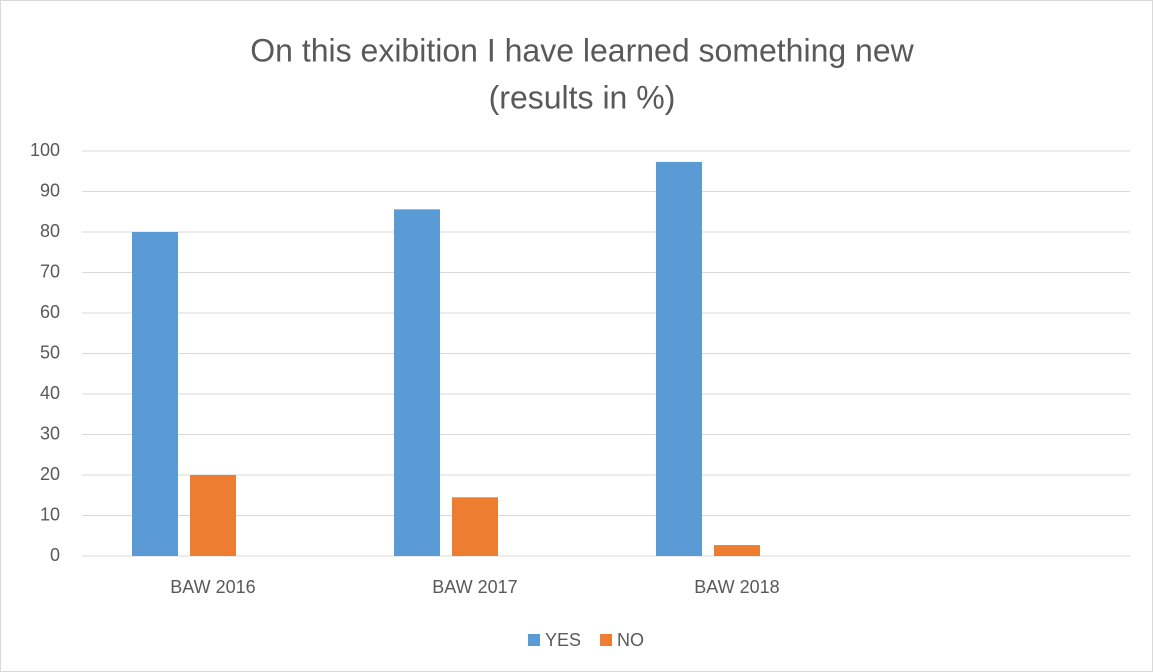 The height and width of the screenshot is (672, 1153). Describe the element at coordinates (50, 190) in the screenshot. I see `y-tick-label: 90` at that location.